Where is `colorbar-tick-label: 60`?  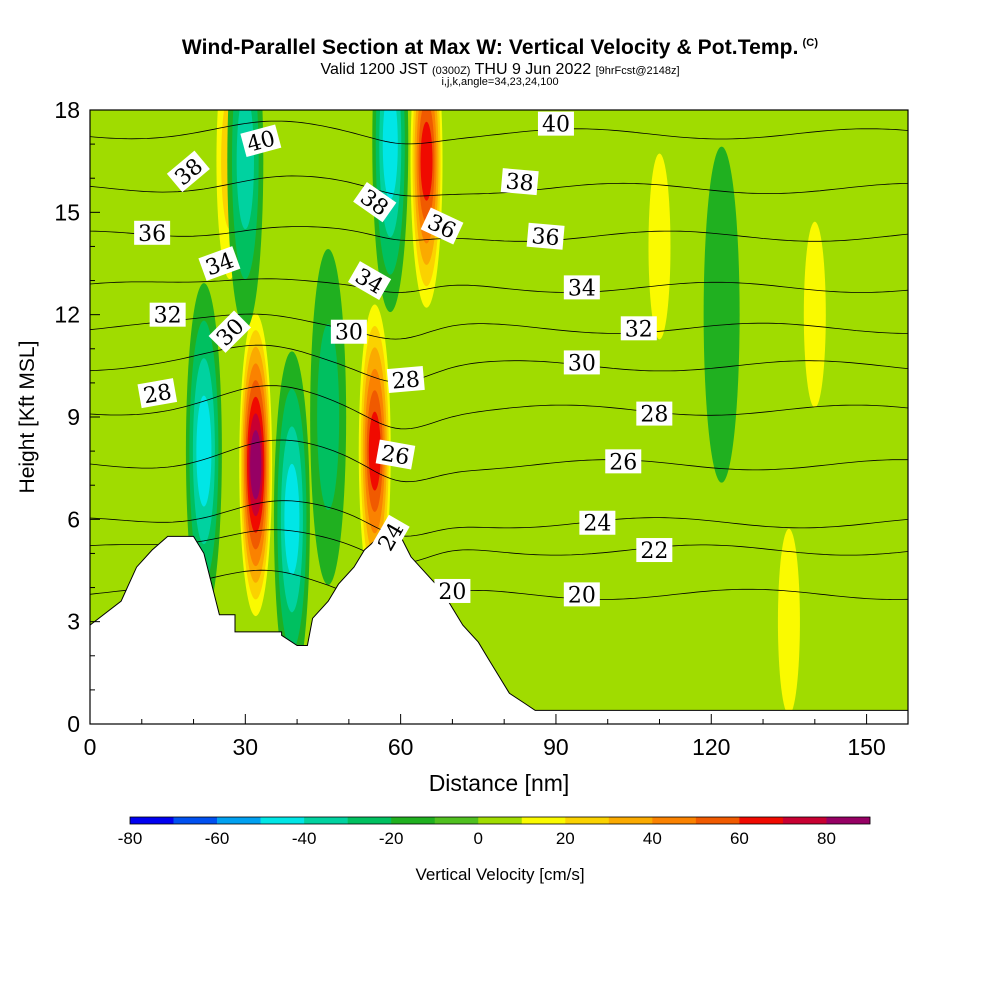
colorbar-tick-label: 60 is located at coordinates (739, 838).